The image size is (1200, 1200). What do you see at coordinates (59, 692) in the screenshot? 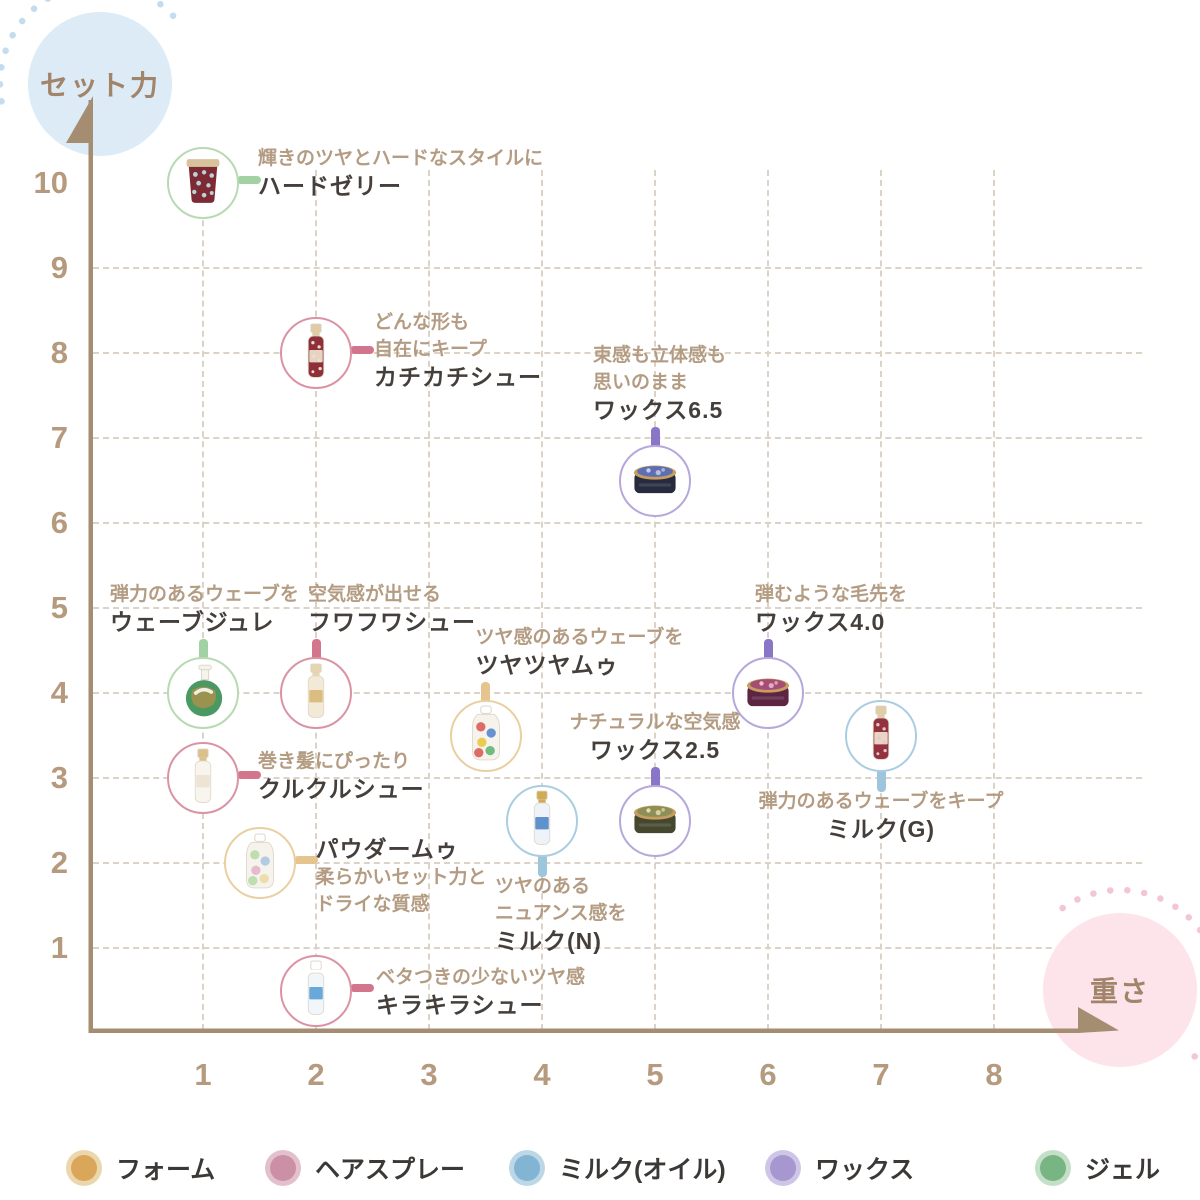
I see `y-tick-4: 4` at bounding box center [59, 692].